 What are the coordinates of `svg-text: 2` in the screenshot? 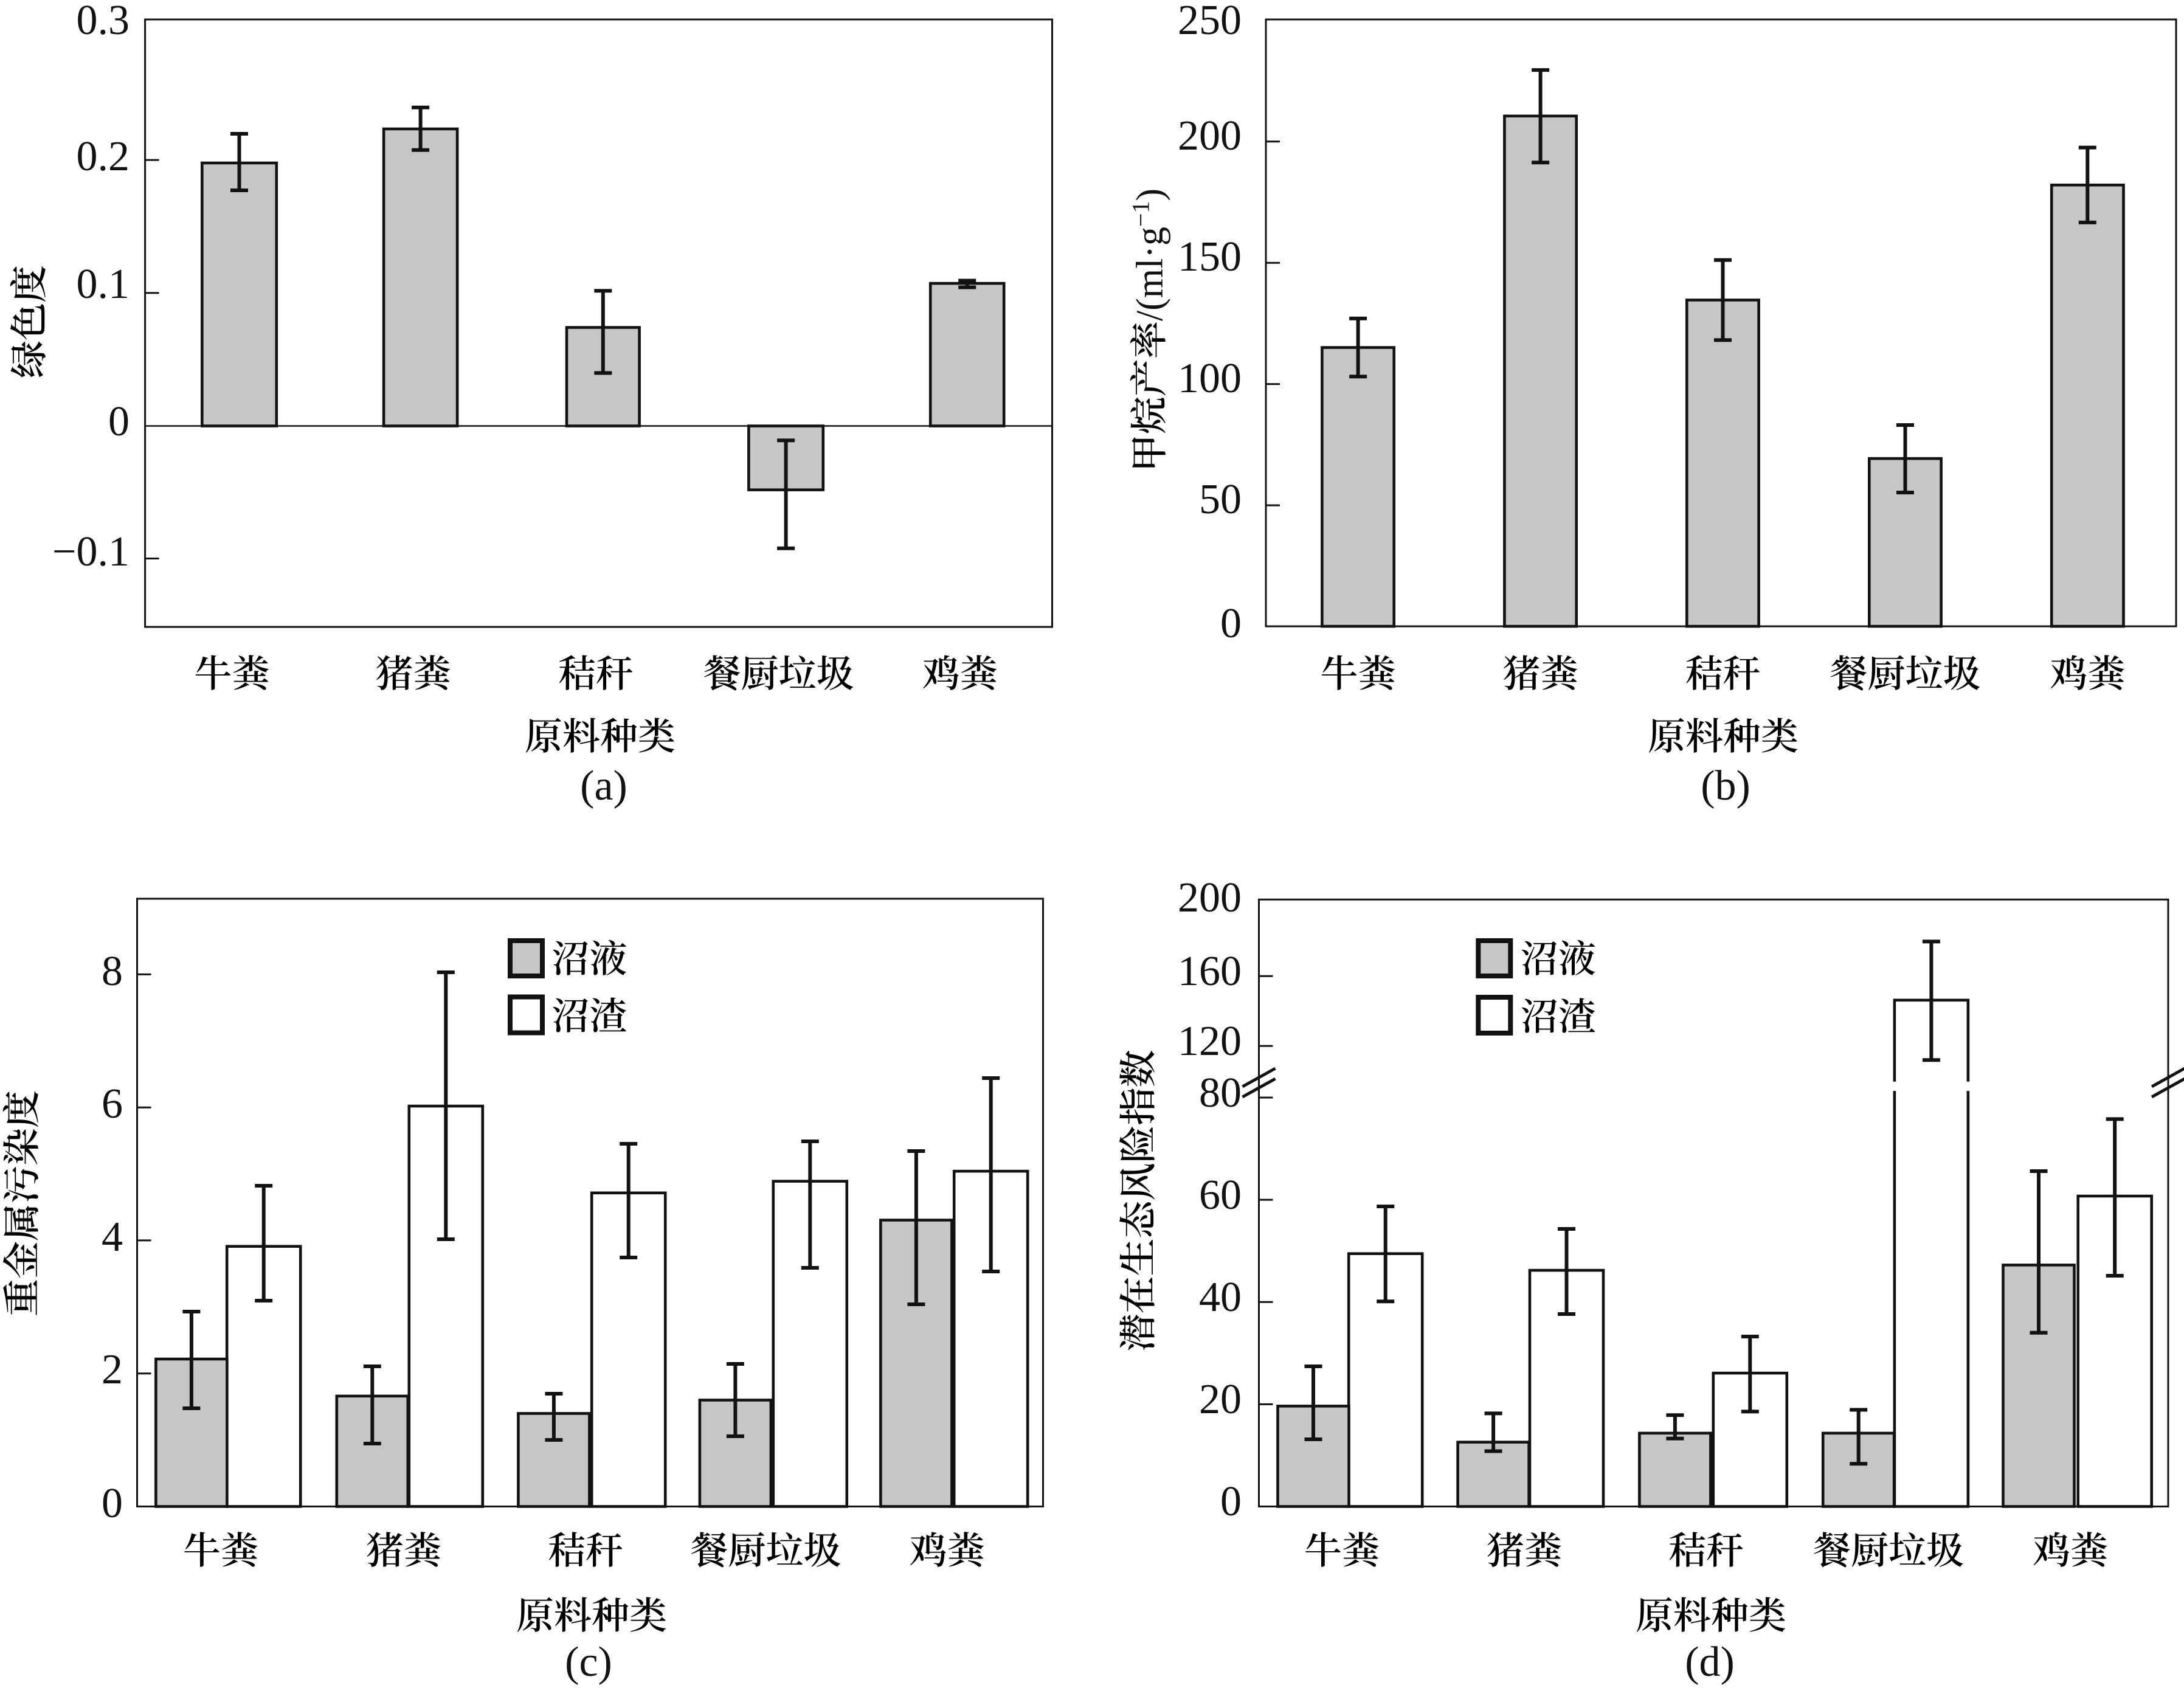 It's located at (112, 1369).